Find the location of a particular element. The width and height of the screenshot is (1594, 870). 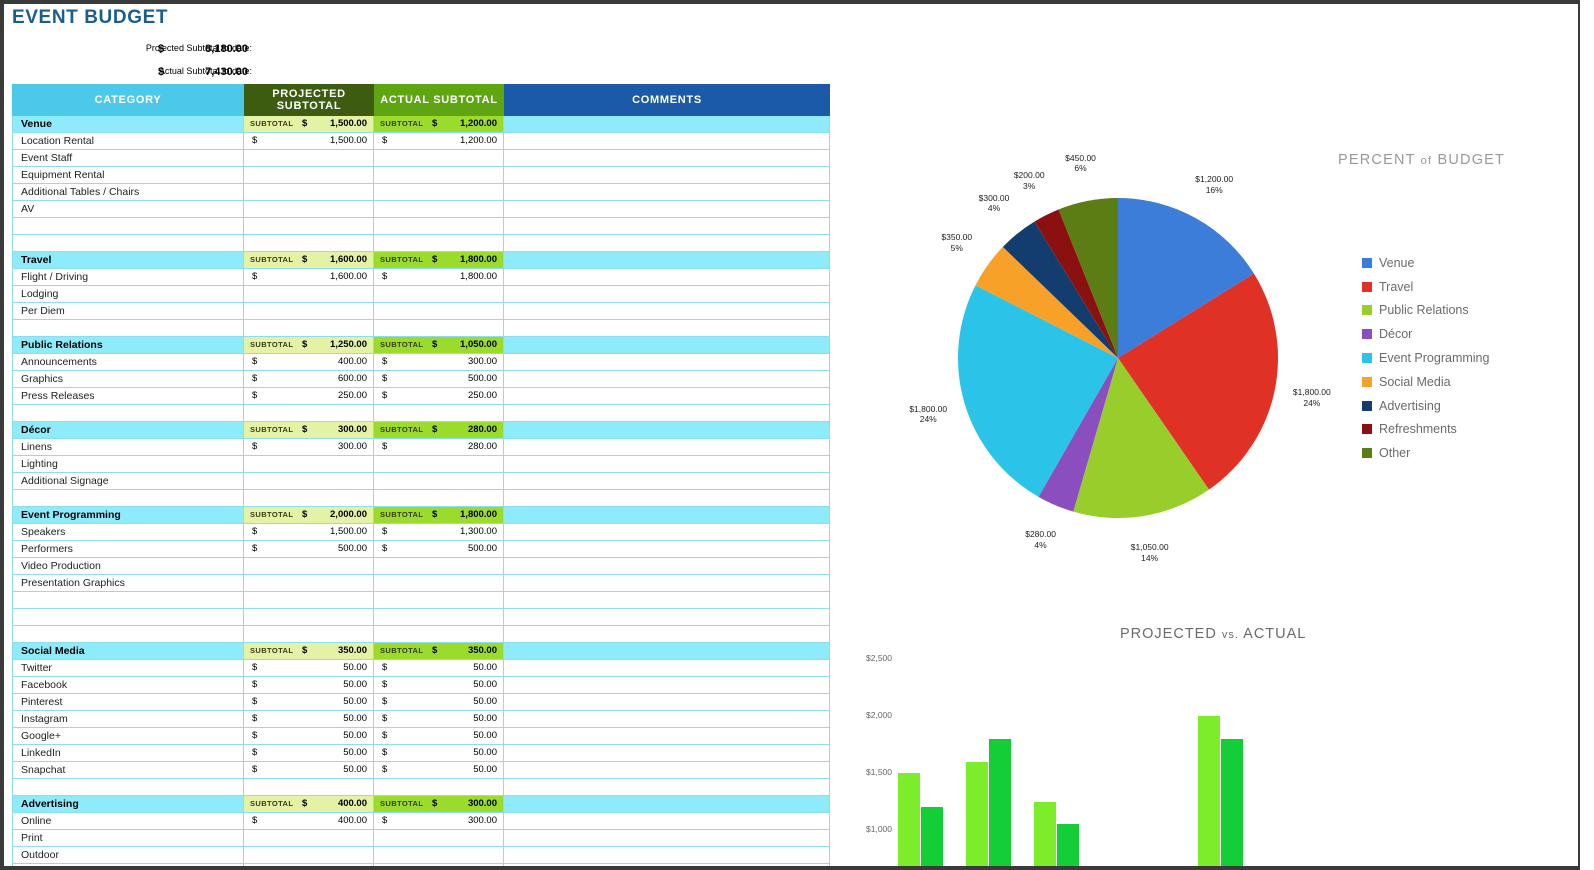

cell-projected: $300.00 is located at coordinates (309, 447).